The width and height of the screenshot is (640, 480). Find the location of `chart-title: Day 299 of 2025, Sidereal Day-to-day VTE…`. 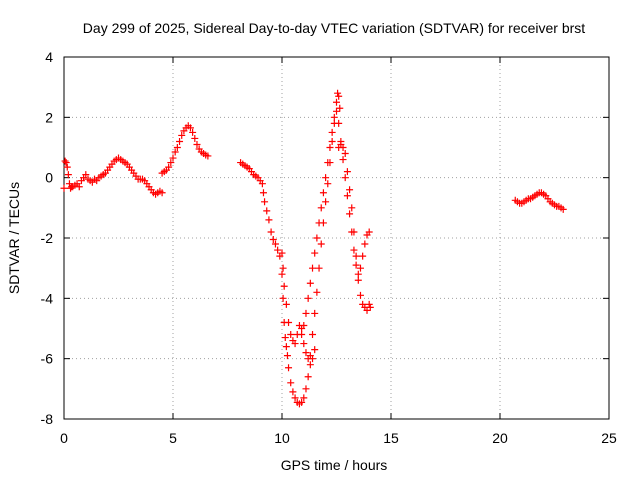

chart-title: Day 299 of 2025, Sidereal Day-to-day VTE… is located at coordinates (334, 28).